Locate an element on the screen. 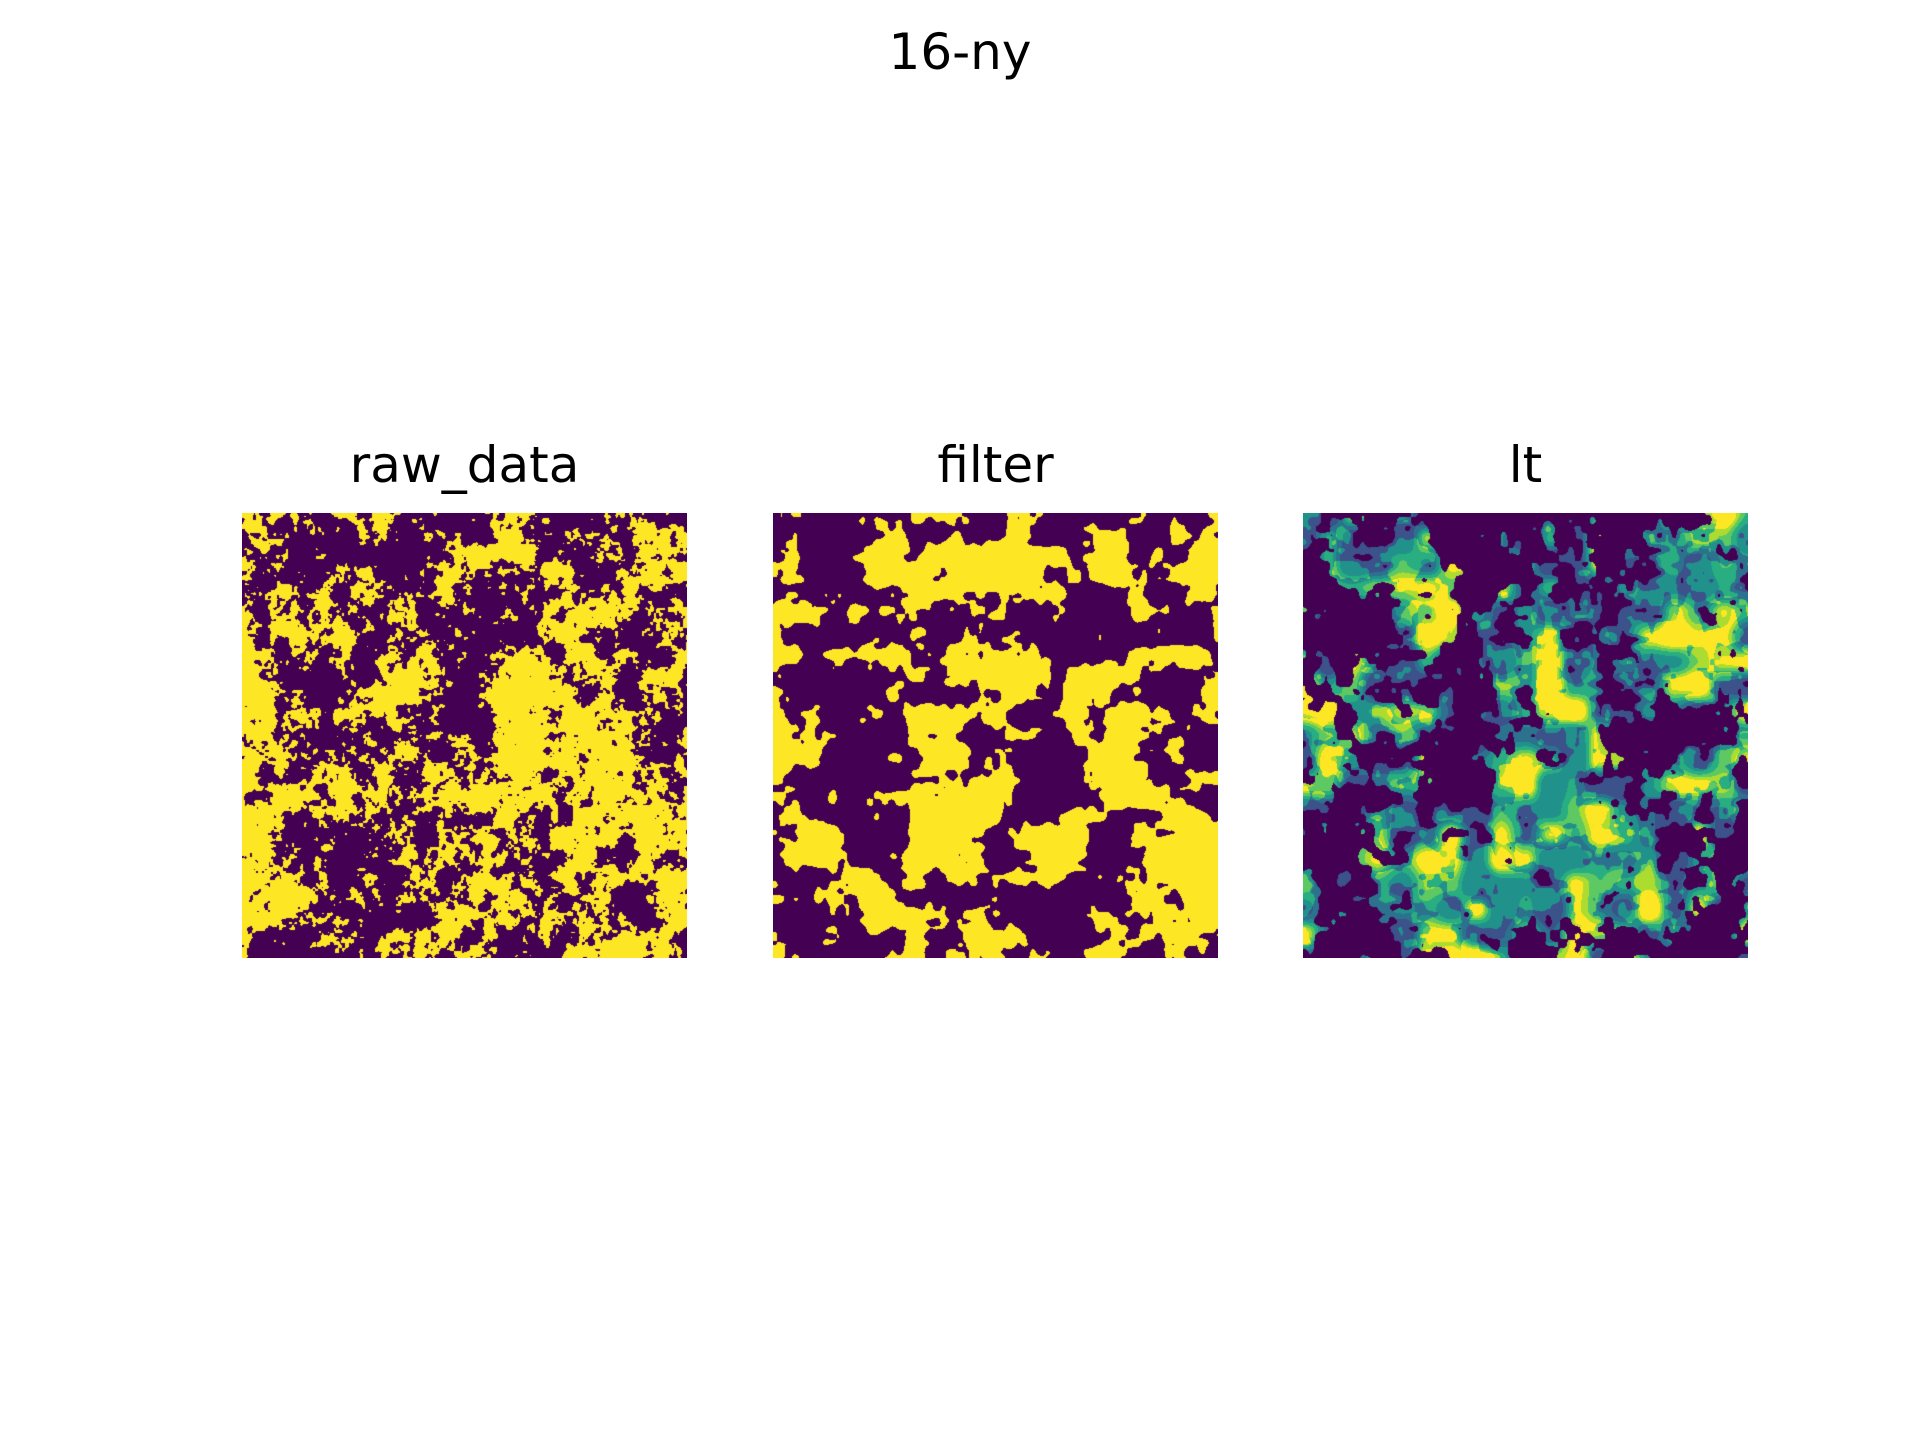 The height and width of the screenshot is (1440, 1920). filter-image is located at coordinates (995, 735).